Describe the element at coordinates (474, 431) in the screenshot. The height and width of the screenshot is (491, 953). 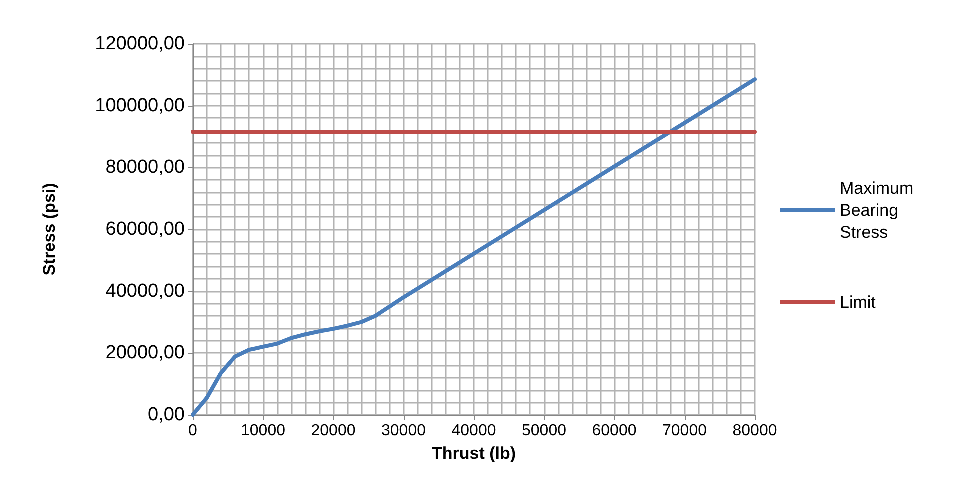
I see `x-tick-label: 40000` at that location.